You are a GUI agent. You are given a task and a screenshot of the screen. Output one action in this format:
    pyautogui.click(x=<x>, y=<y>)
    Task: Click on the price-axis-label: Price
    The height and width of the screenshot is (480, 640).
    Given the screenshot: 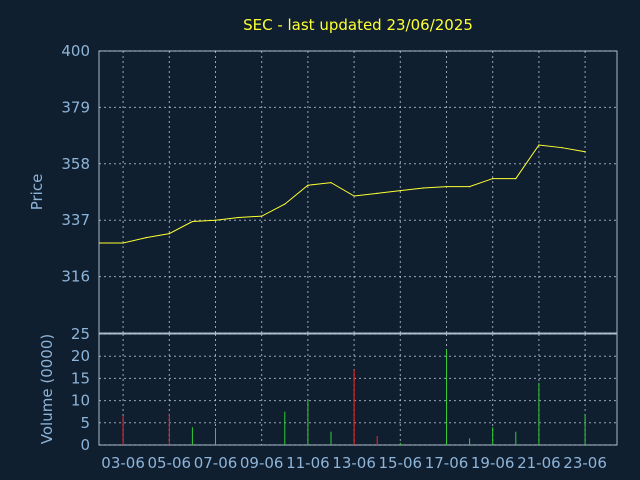 What is the action you would take?
    pyautogui.click(x=37, y=192)
    